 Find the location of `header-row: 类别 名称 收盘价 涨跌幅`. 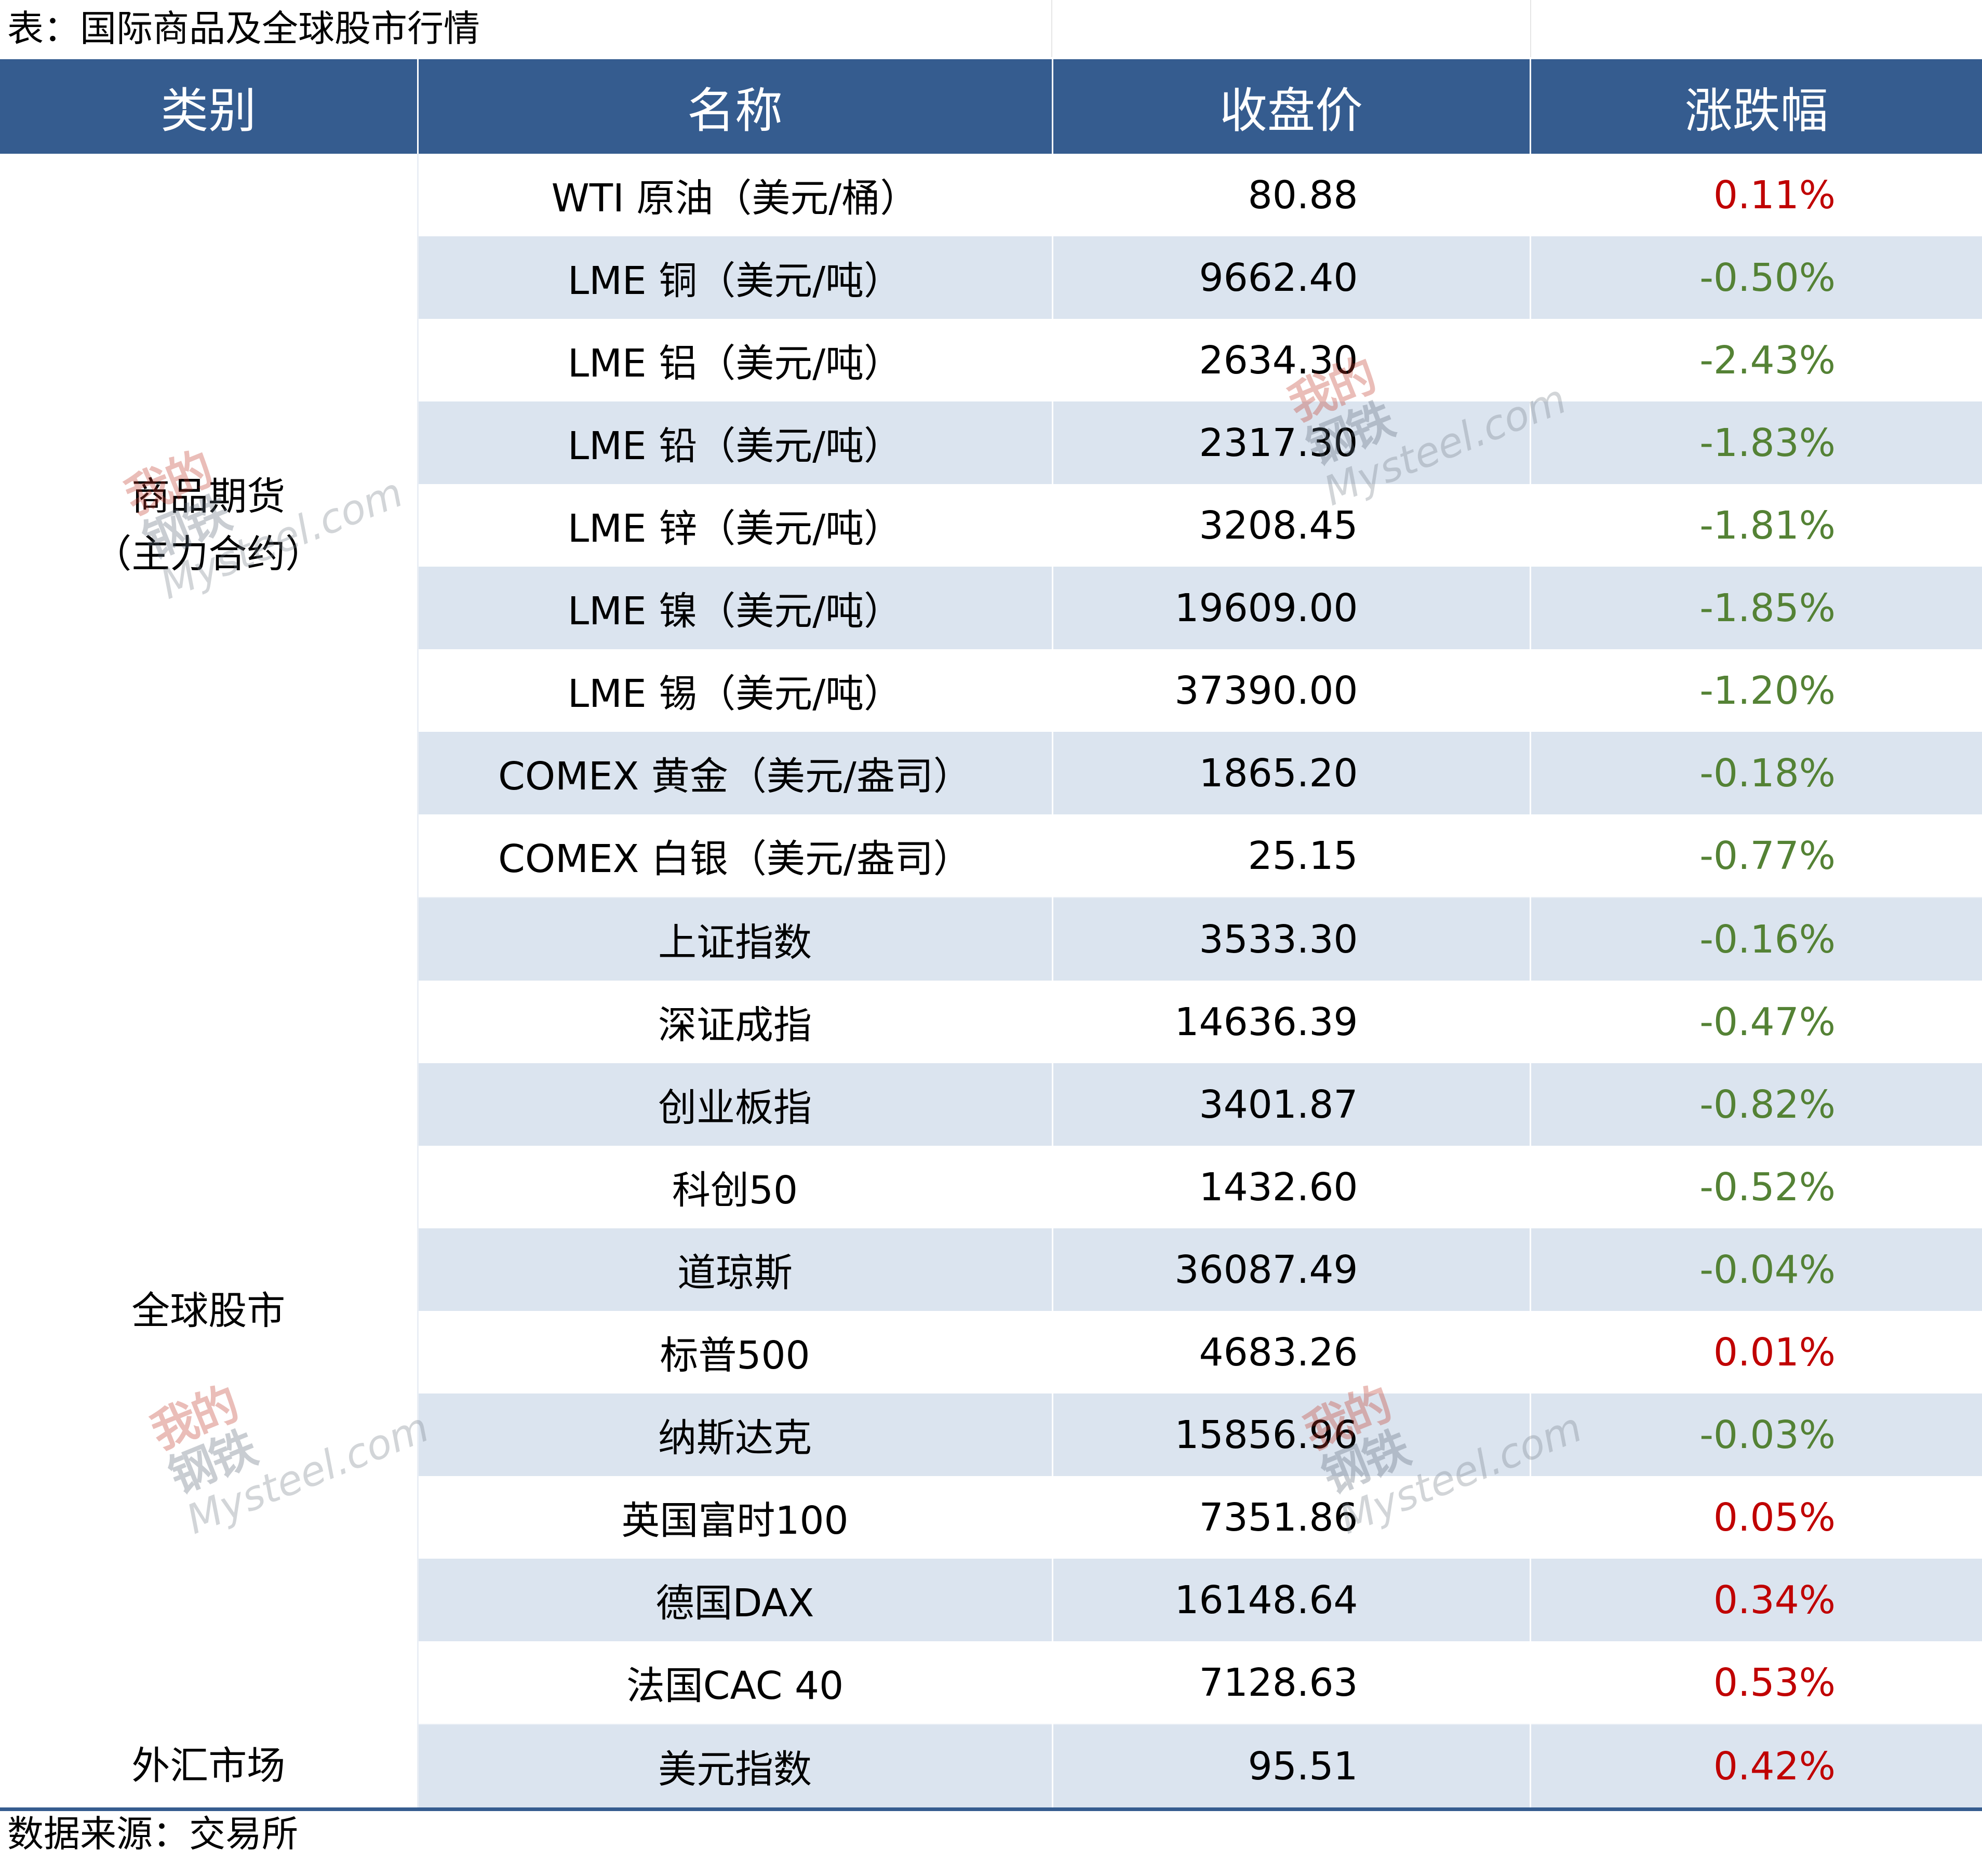

header-row: 类别 名称 收盘价 涨跌幅 is located at coordinates (991, 106).